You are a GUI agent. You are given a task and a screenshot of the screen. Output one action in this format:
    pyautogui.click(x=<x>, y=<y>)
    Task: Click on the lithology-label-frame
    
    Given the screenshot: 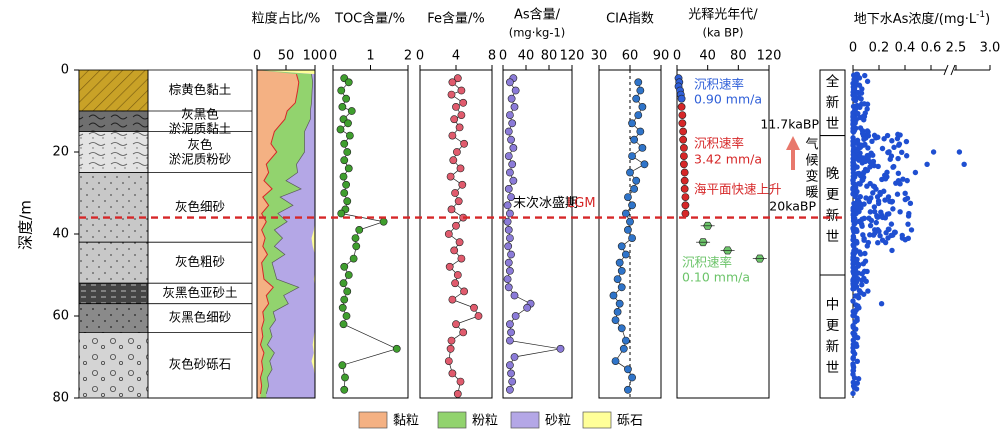 What is the action you would take?
    pyautogui.click(x=200, y=234)
    